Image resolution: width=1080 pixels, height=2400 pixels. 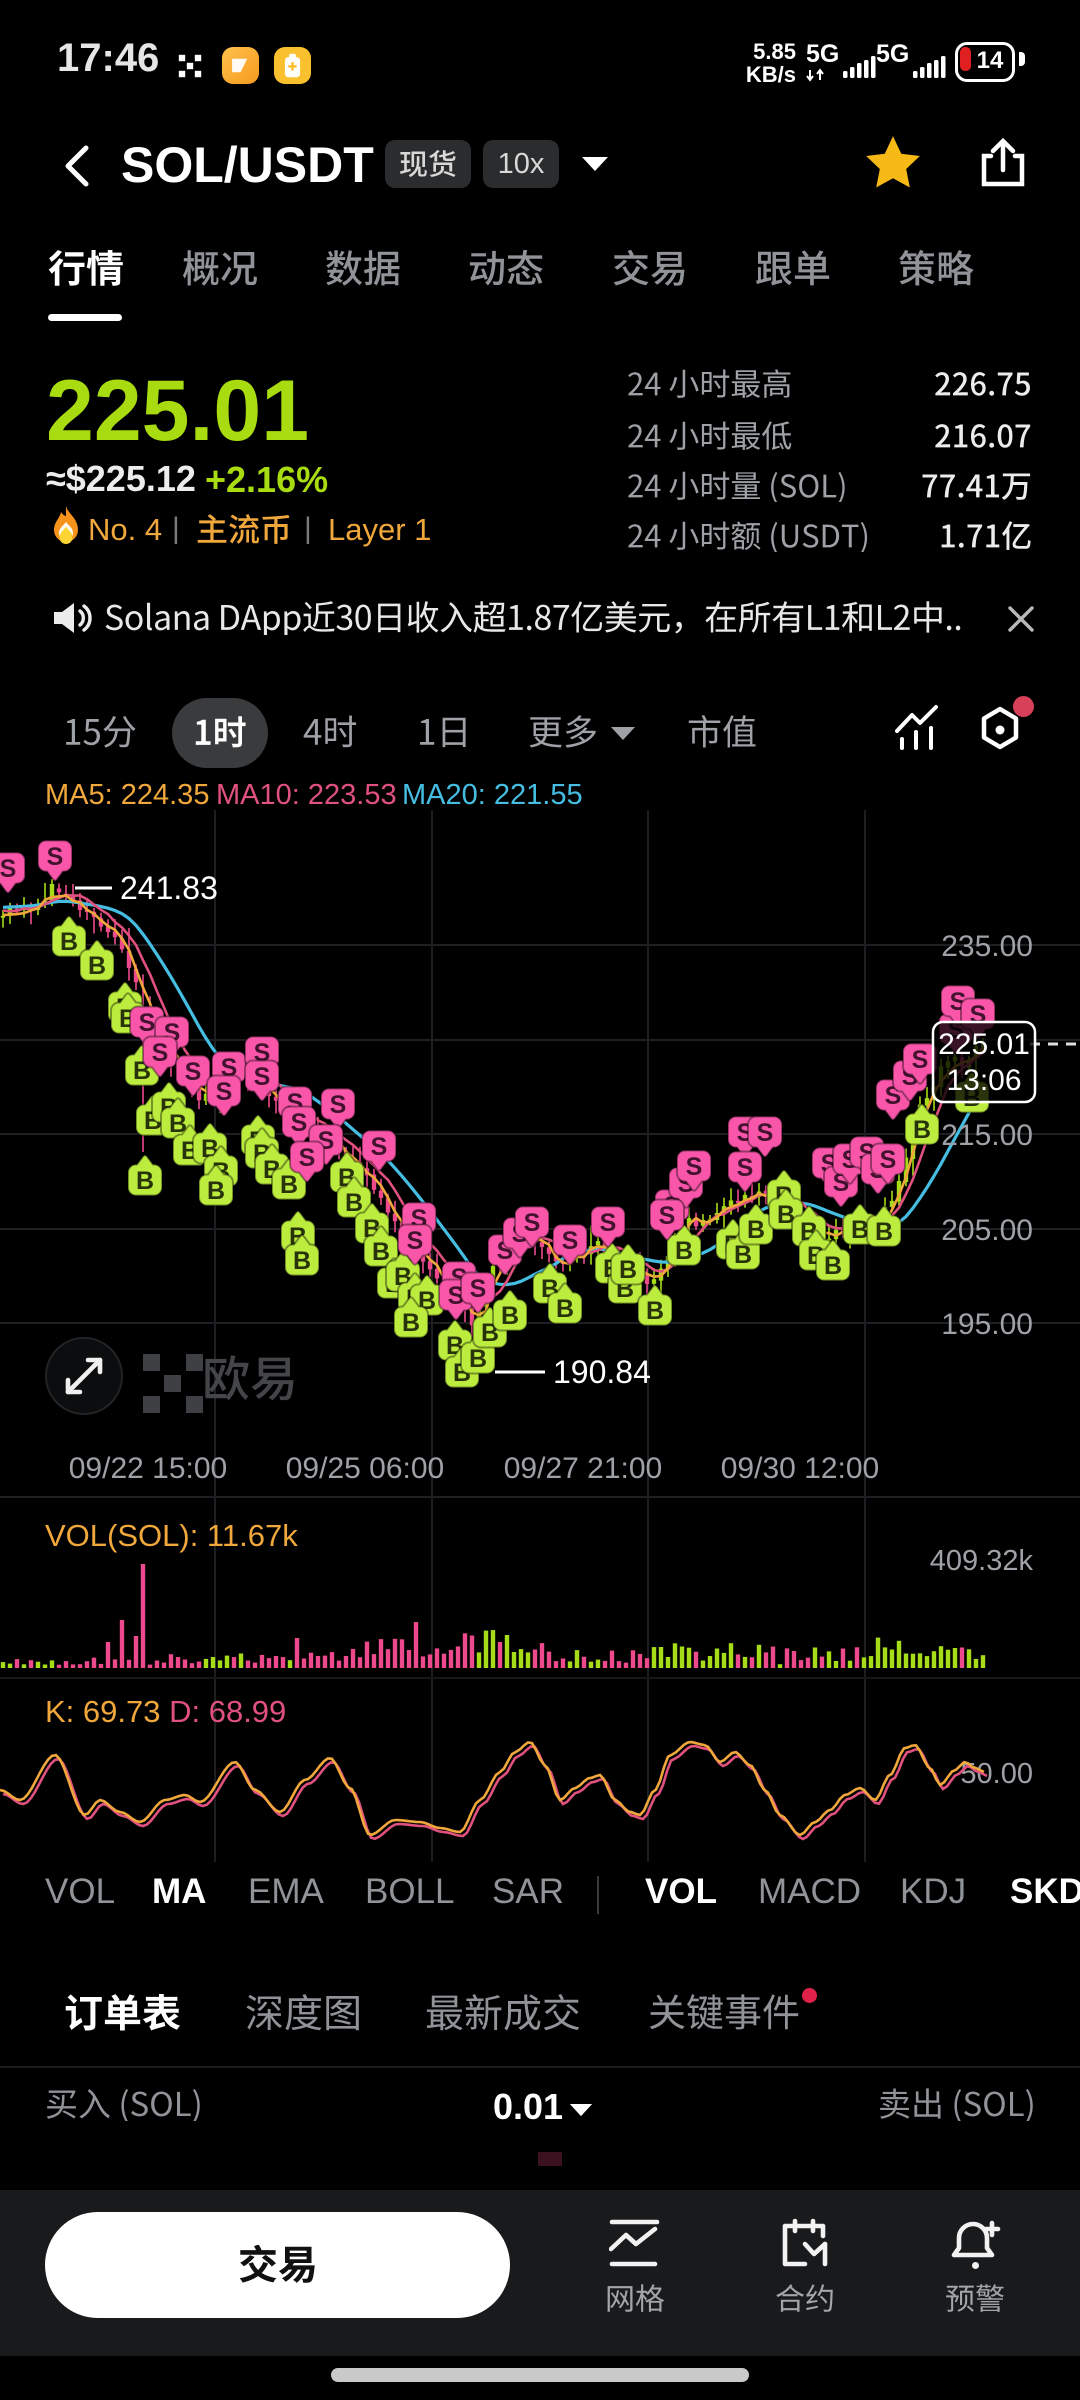 I want to click on svg-text: 215.00, so click(x=987, y=1135).